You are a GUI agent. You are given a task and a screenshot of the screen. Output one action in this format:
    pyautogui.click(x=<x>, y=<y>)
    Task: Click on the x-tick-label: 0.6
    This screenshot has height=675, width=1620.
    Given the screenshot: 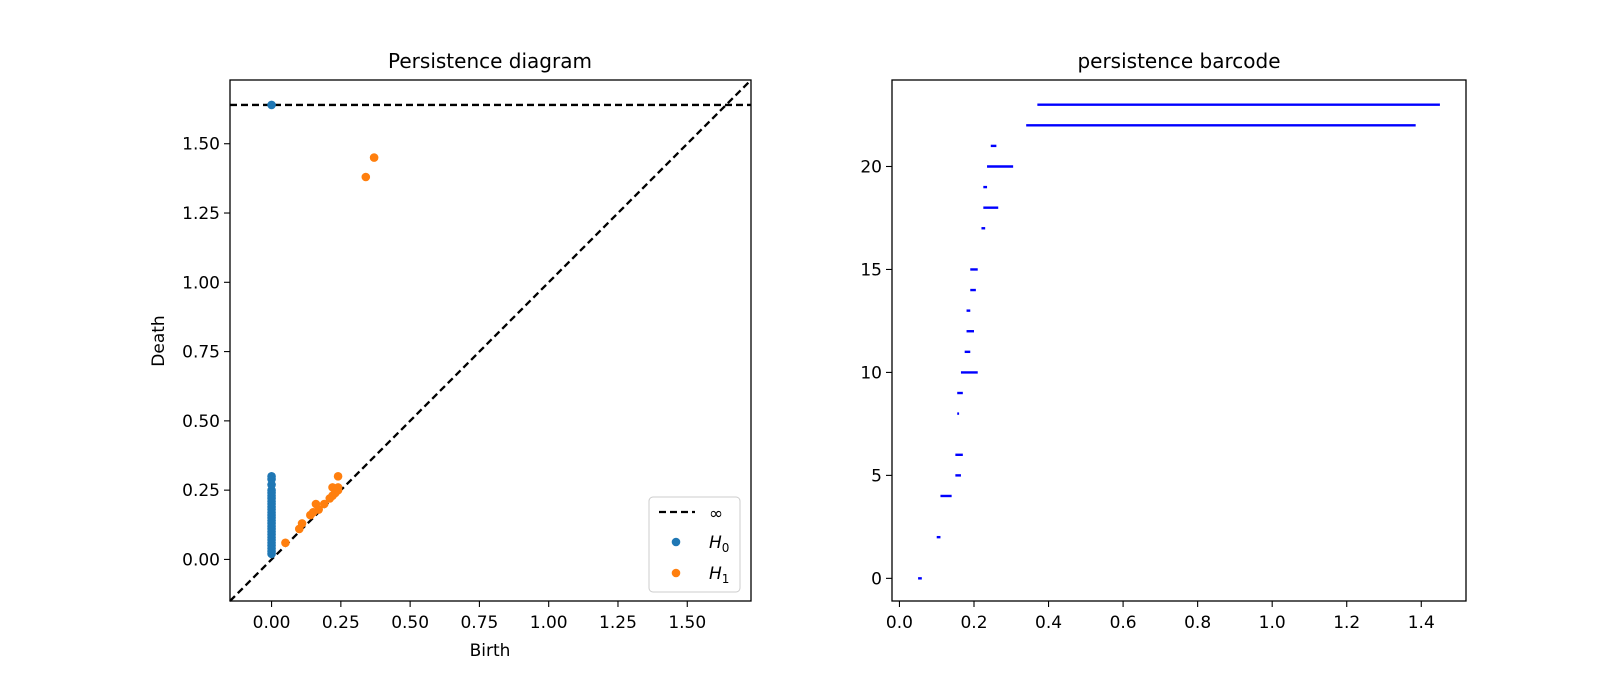 What is the action you would take?
    pyautogui.click(x=1123, y=623)
    